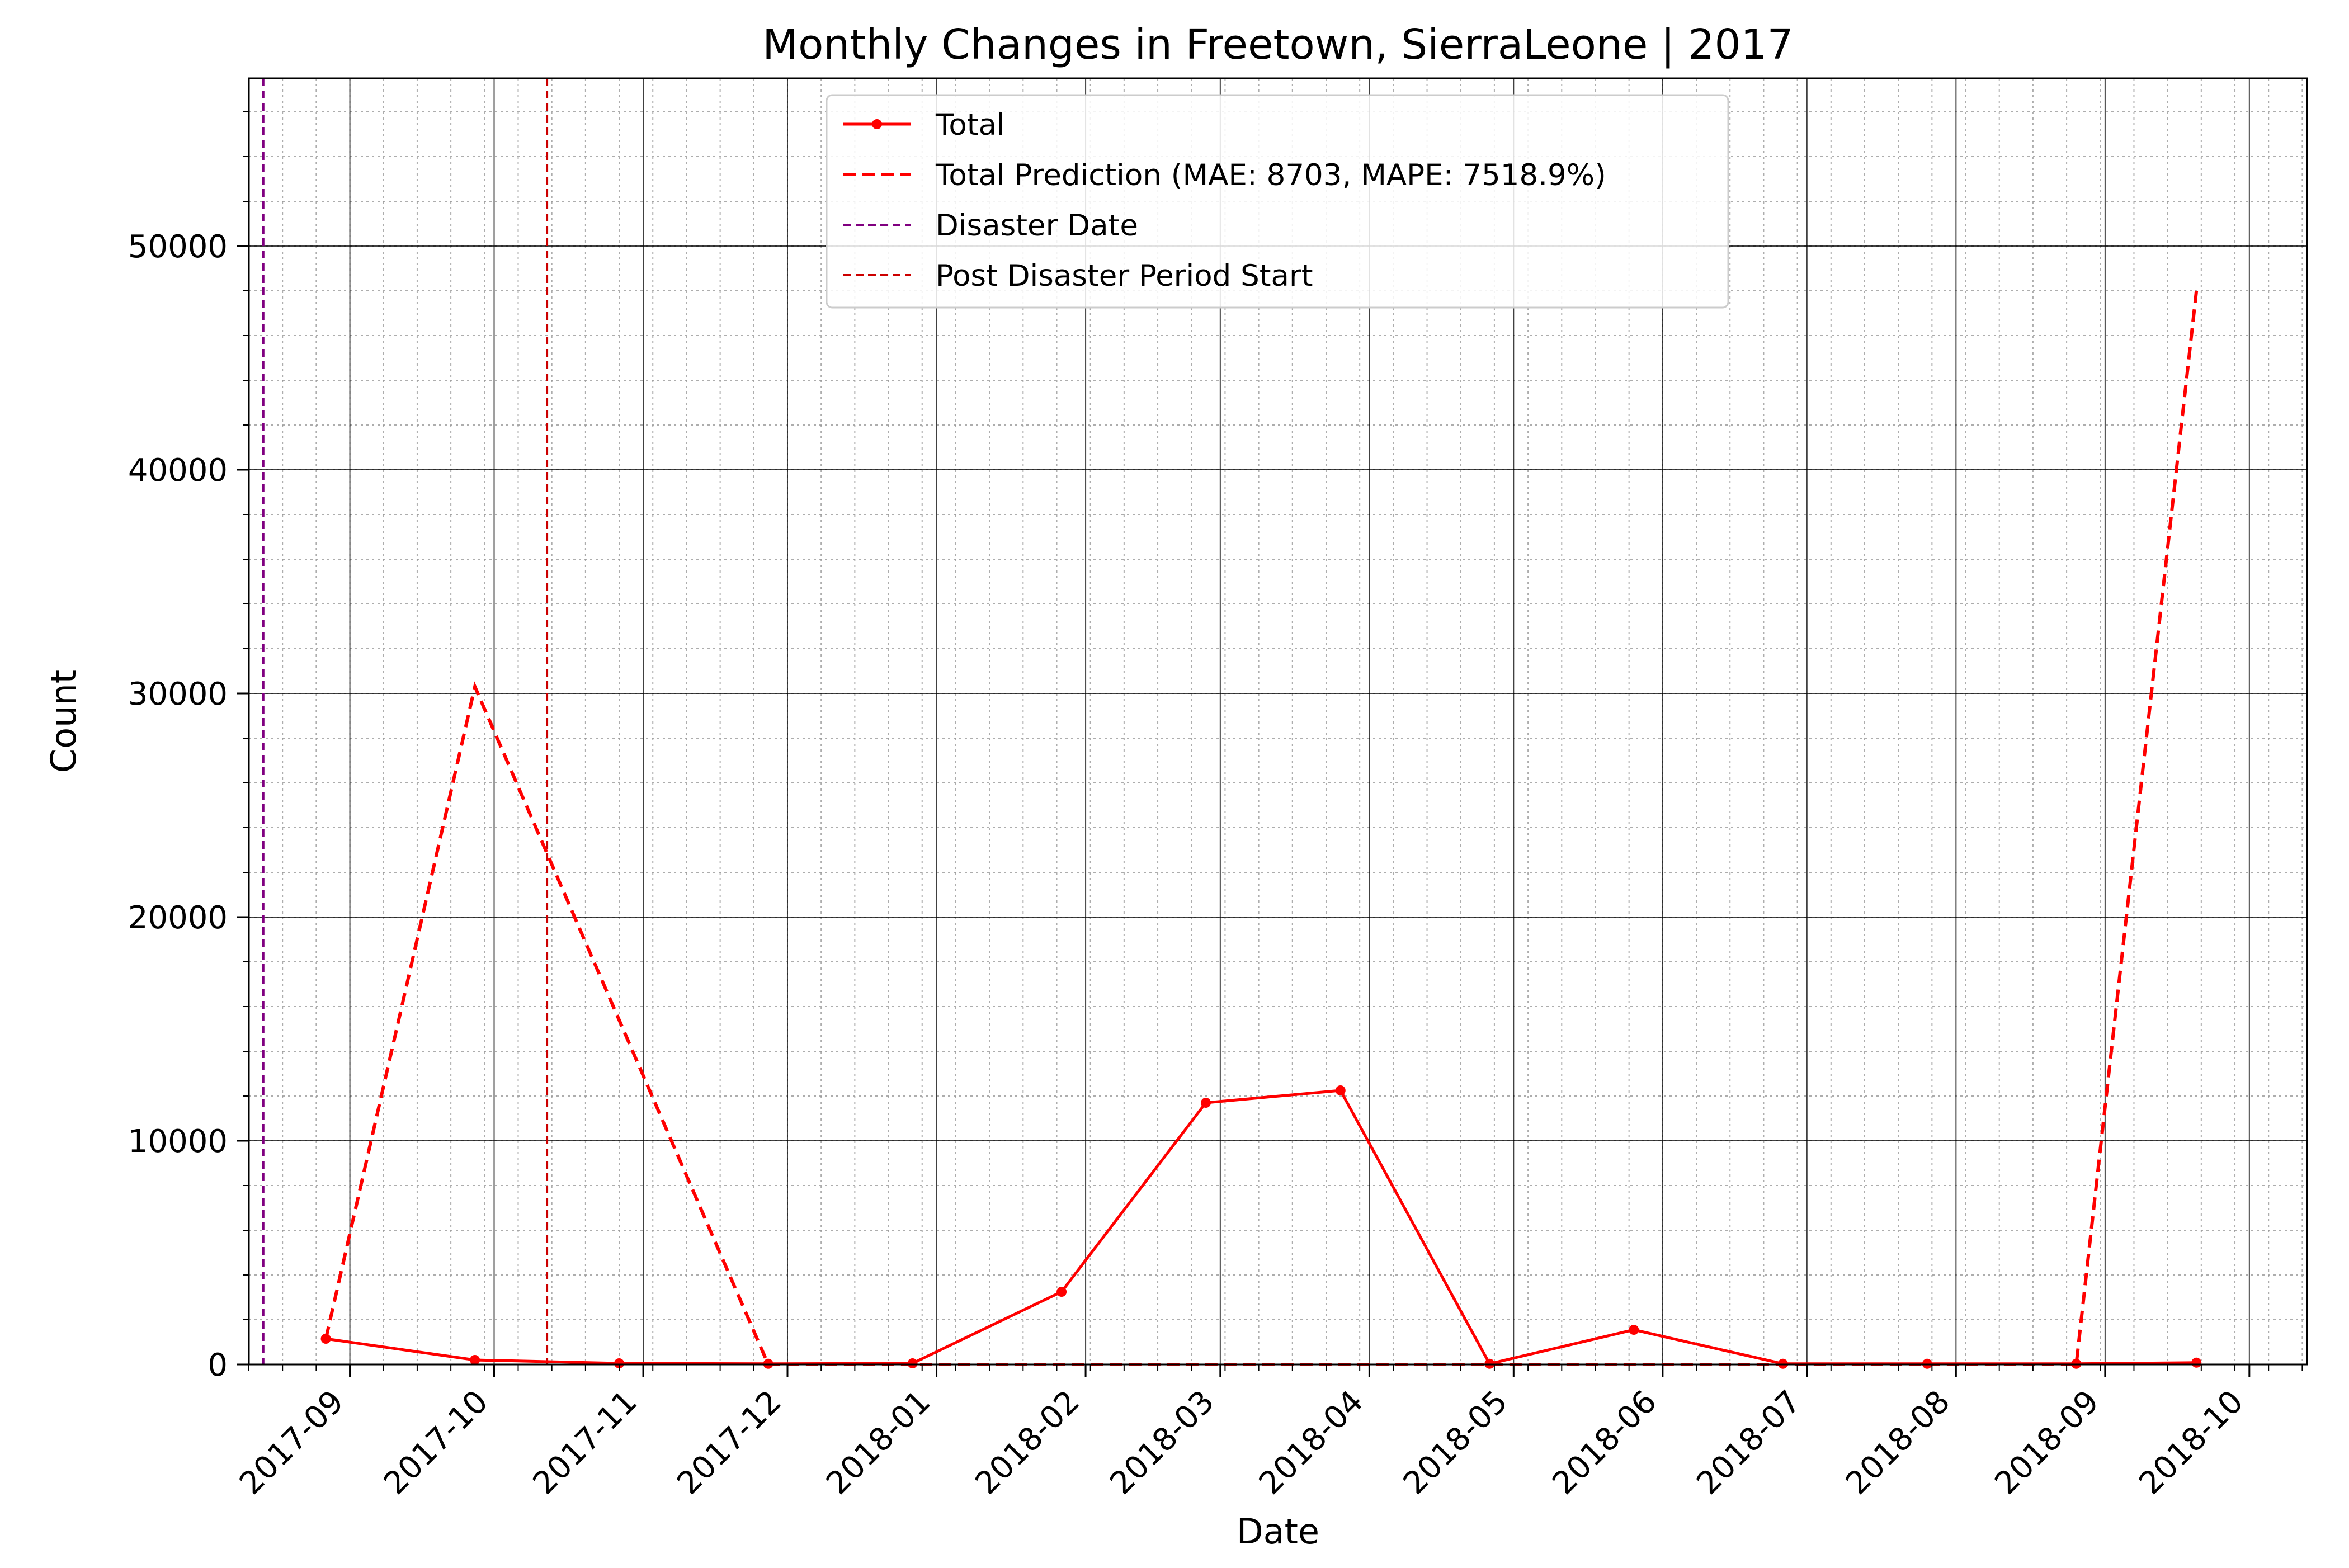  What do you see at coordinates (178, 694) in the screenshot?
I see `y-tick-label: 30000` at bounding box center [178, 694].